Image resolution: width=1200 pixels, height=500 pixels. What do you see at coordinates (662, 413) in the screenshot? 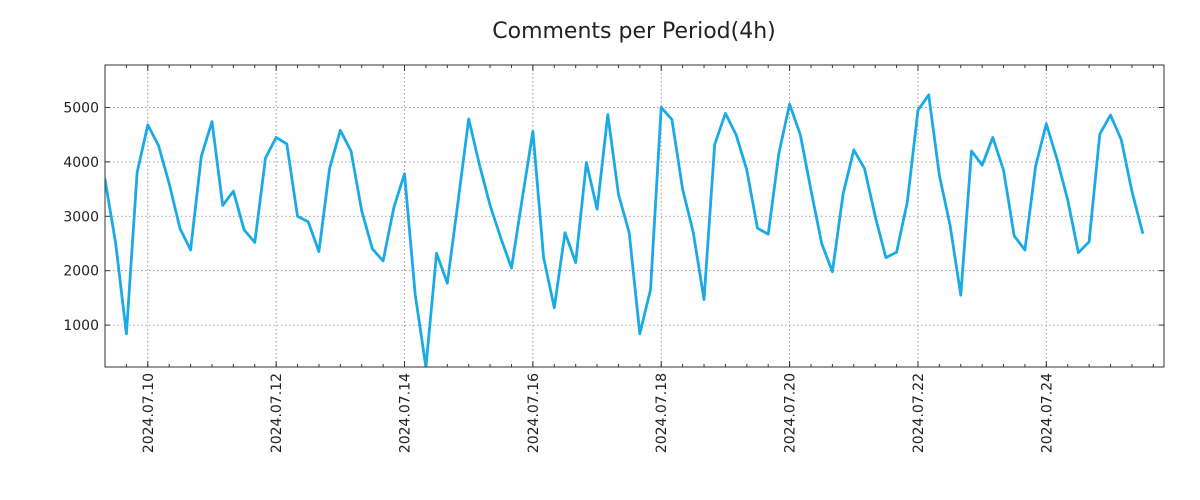
I see `x-tick-label: 2024.07.18` at bounding box center [662, 413].